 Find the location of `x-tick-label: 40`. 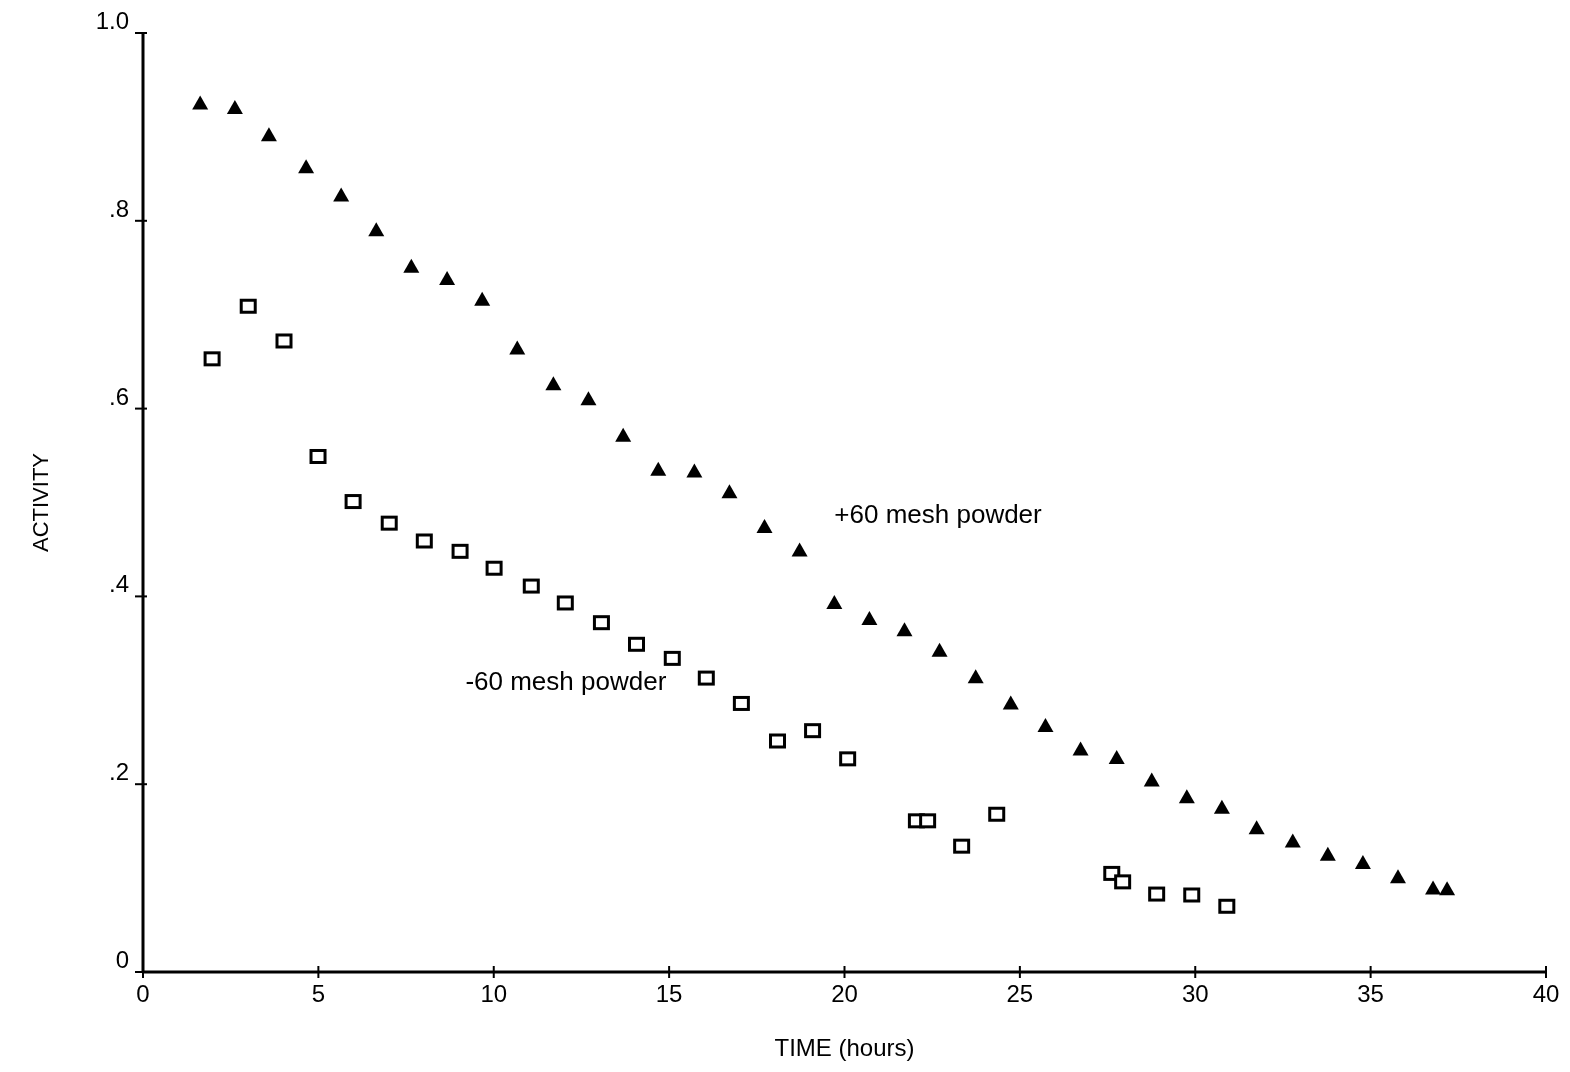

x-tick-label: 40 is located at coordinates (1546, 993).